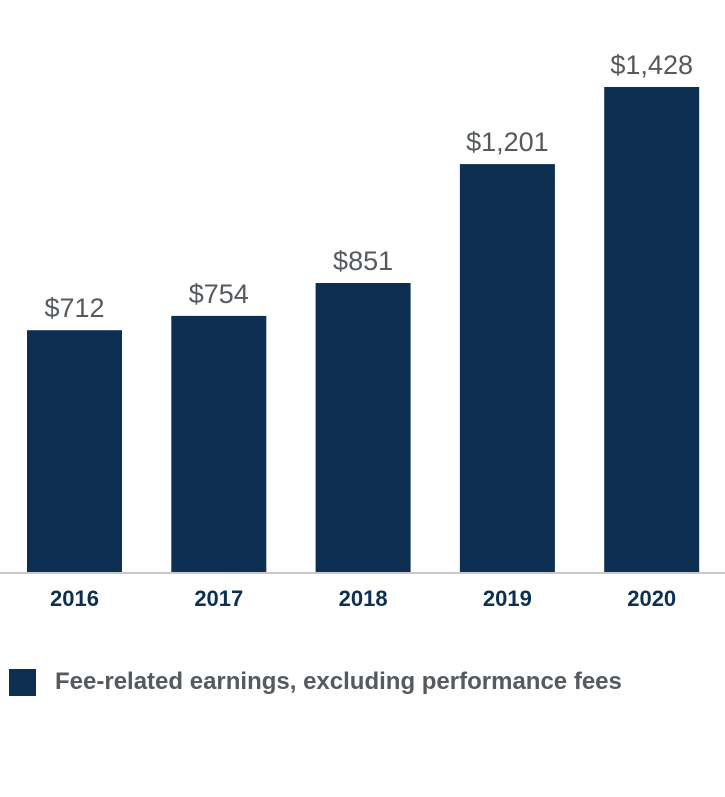 This screenshot has width=725, height=797. Describe the element at coordinates (363, 427) in the screenshot. I see `bar-2018` at that location.